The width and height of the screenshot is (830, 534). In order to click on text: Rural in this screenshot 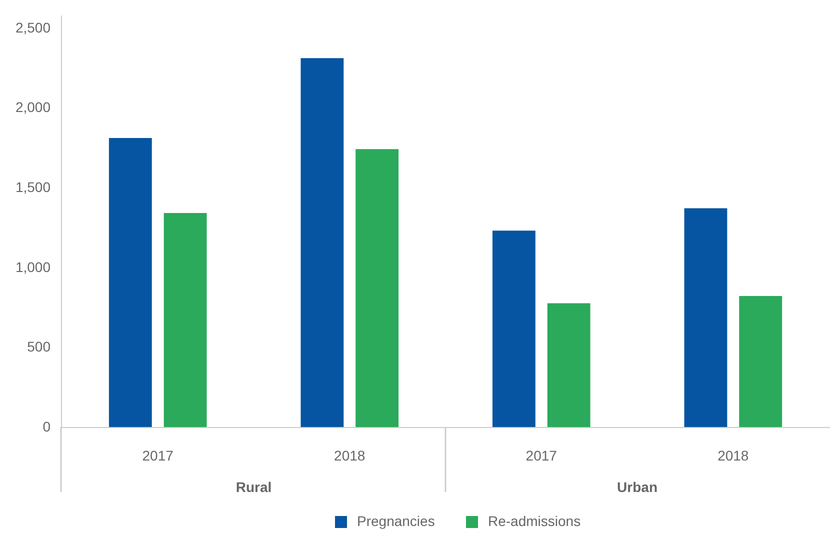, I will do `click(254, 487)`.